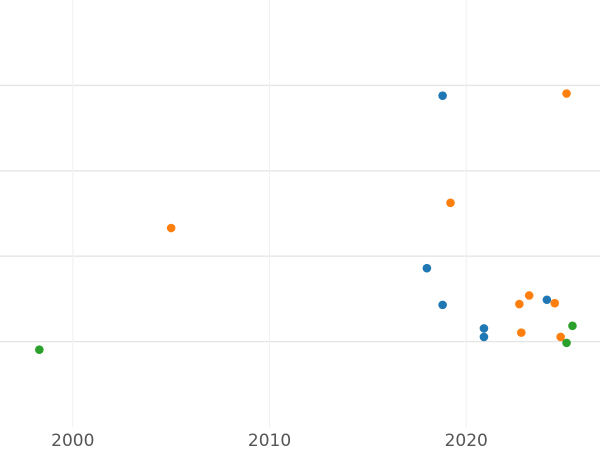 This screenshot has width=600, height=450. I want to click on x-tick-label: 2000, so click(72, 440).